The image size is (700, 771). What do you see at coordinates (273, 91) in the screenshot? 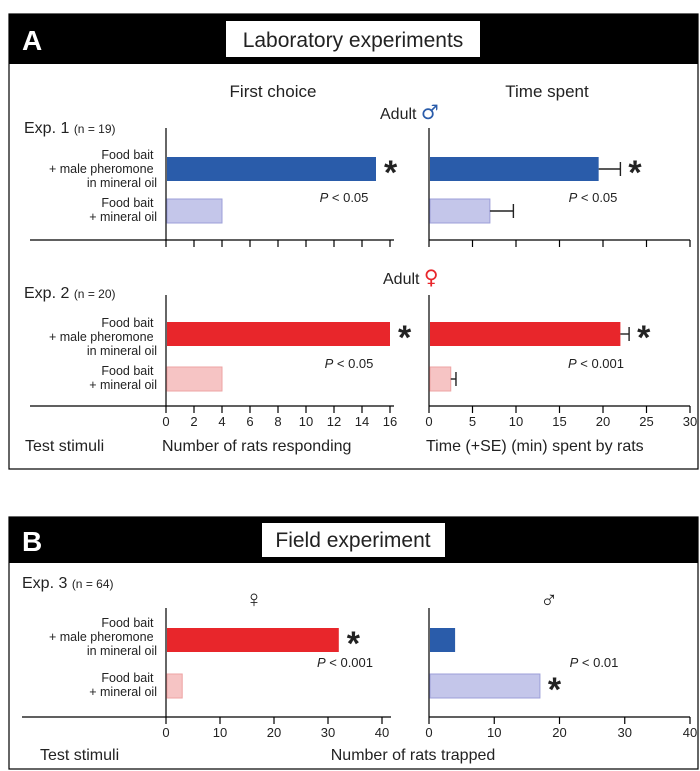
I see `column-title-first-choice: First choice` at bounding box center [273, 91].